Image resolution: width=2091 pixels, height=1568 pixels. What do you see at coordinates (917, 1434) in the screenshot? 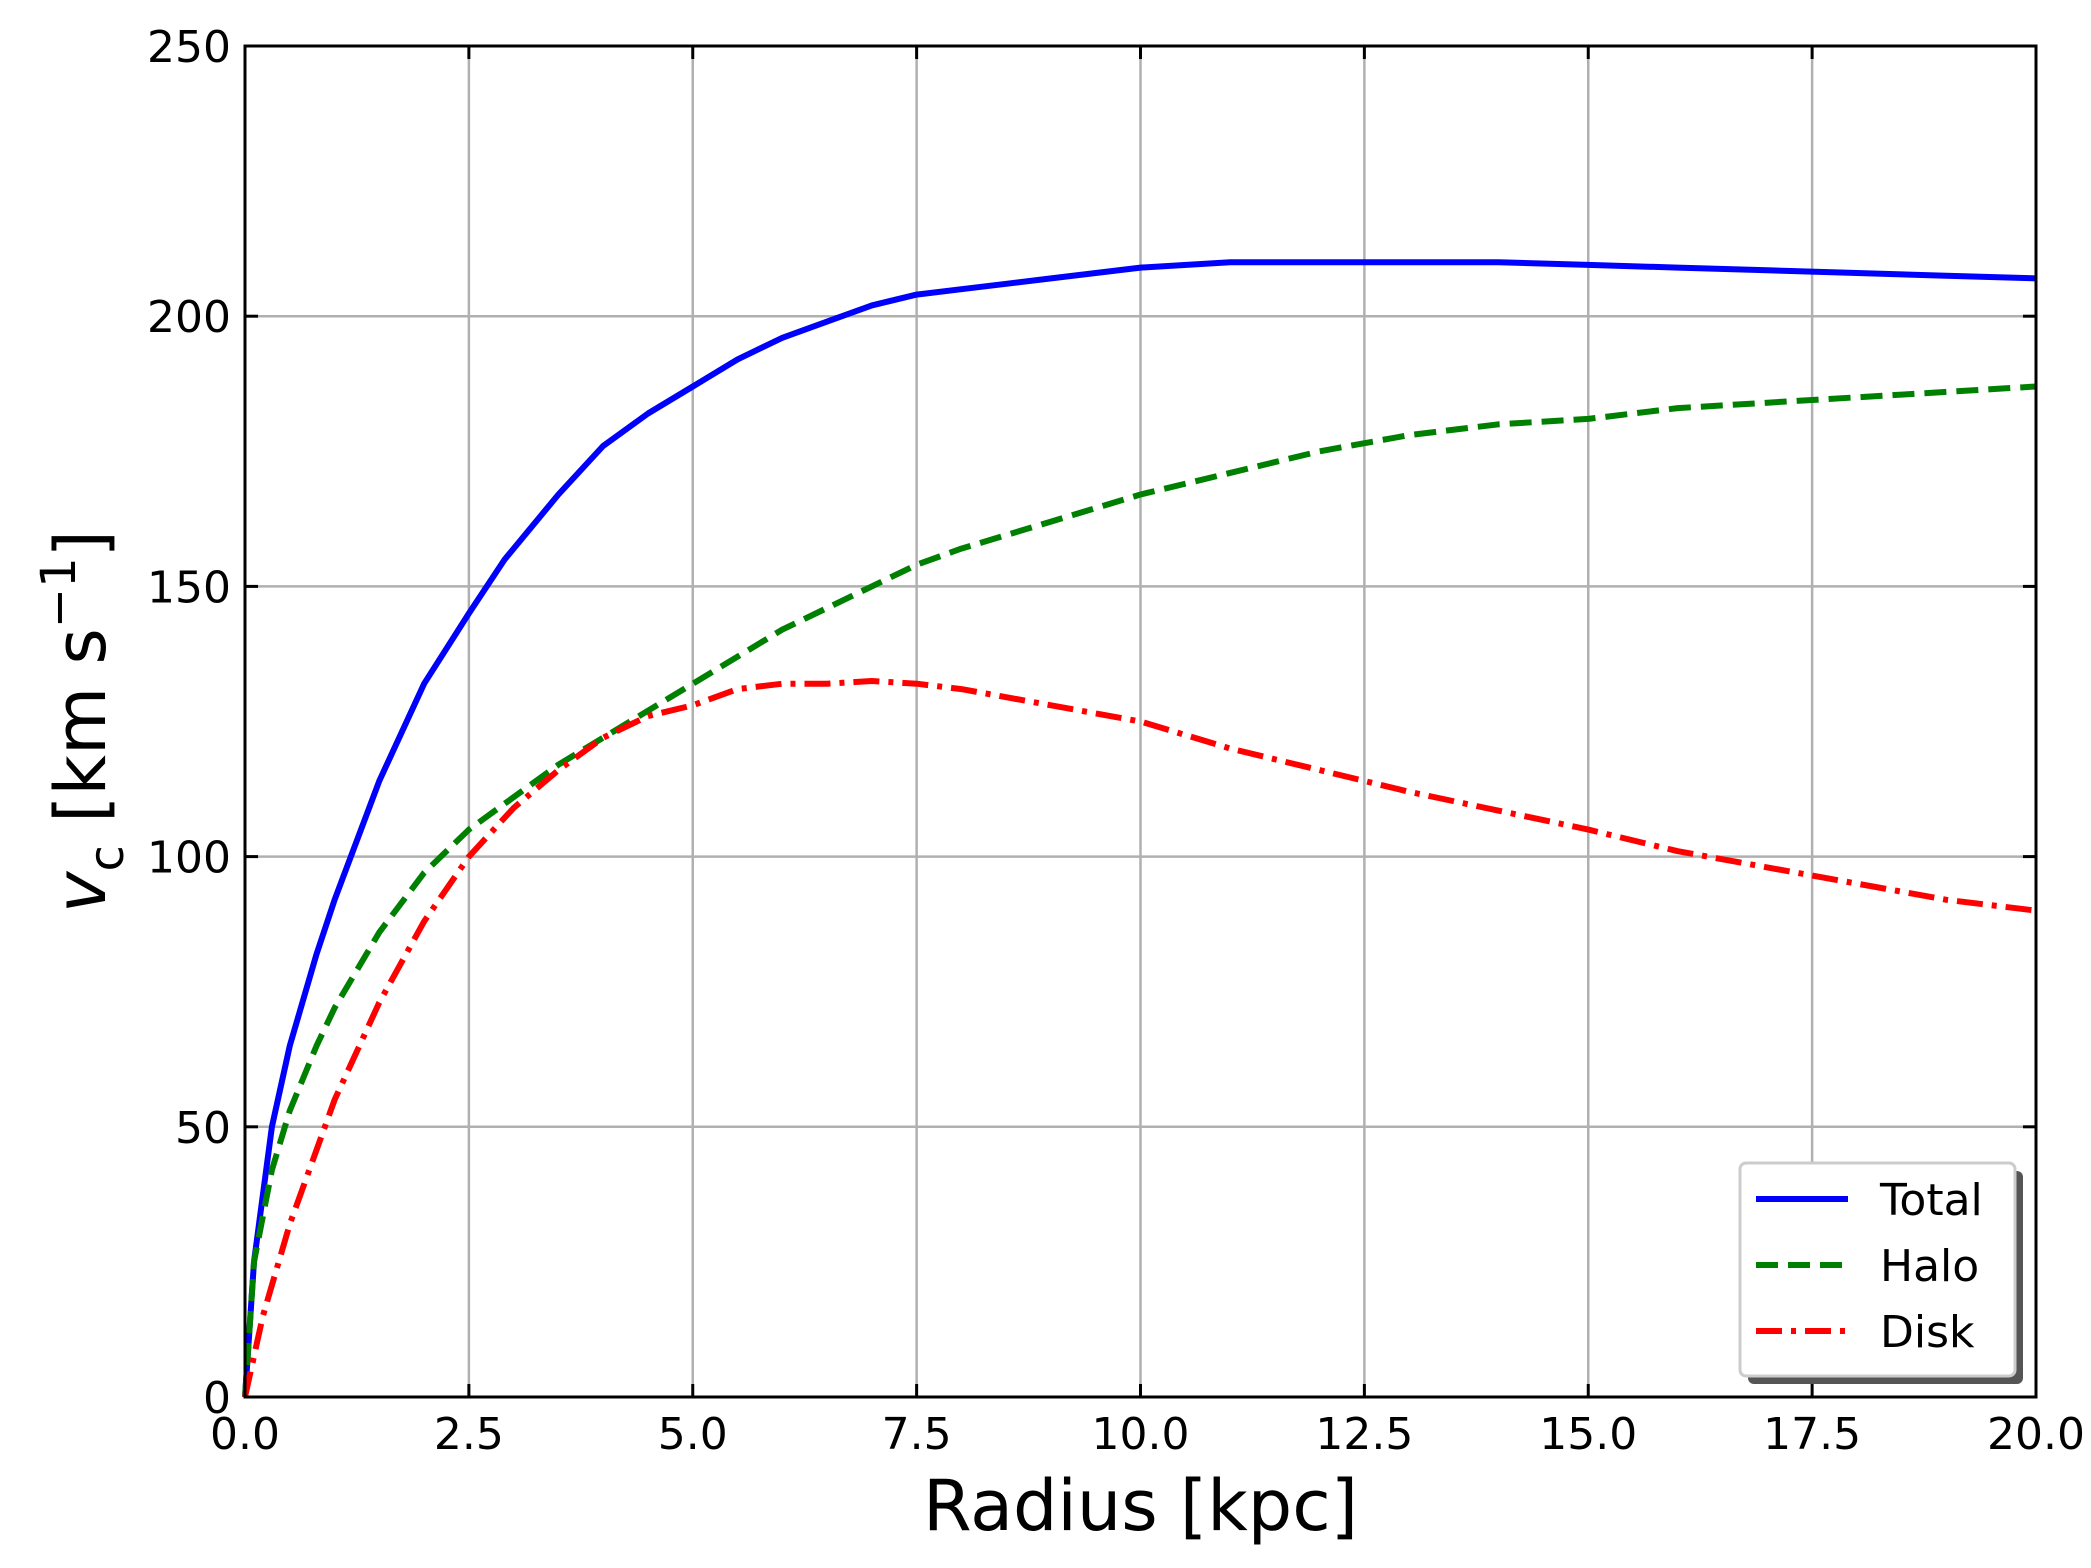
I see `x-tick-label: 7.5` at bounding box center [917, 1434].